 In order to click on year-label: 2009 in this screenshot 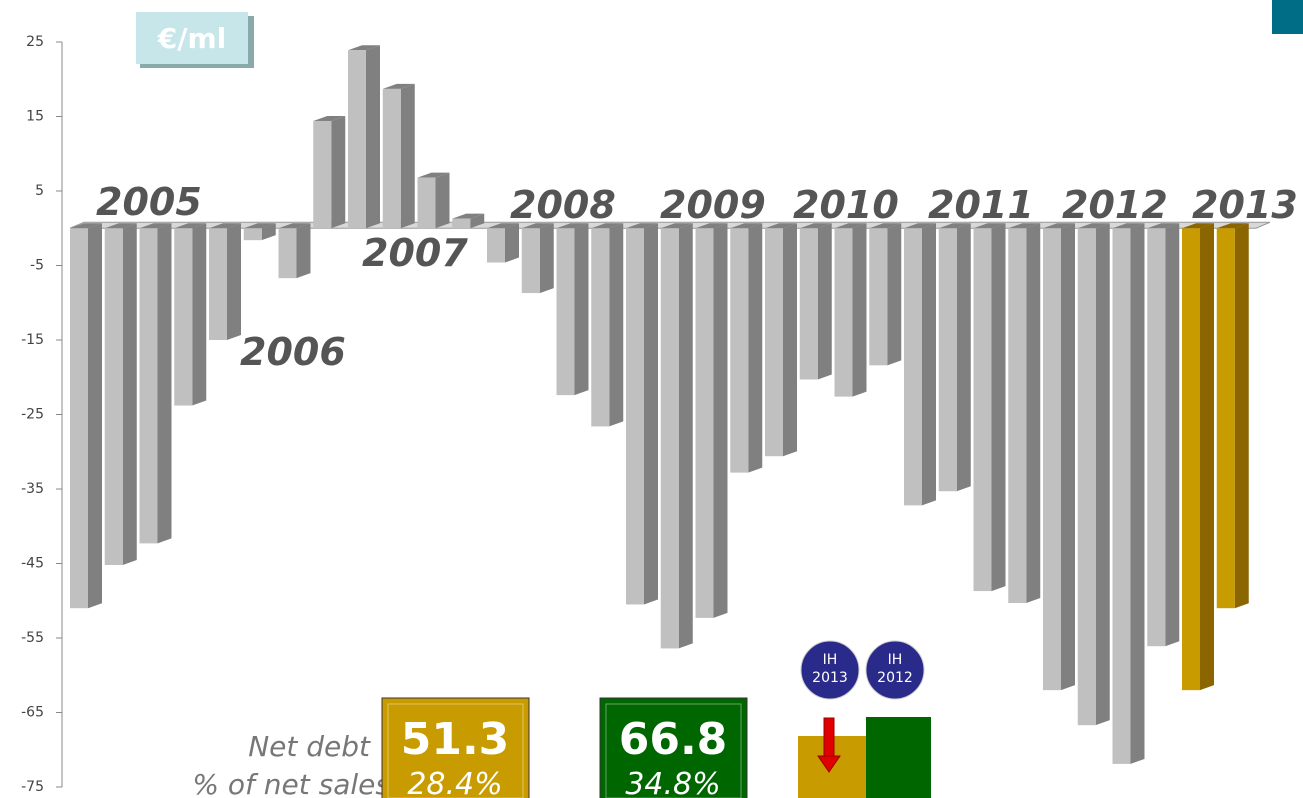, I will do `click(713, 205)`.